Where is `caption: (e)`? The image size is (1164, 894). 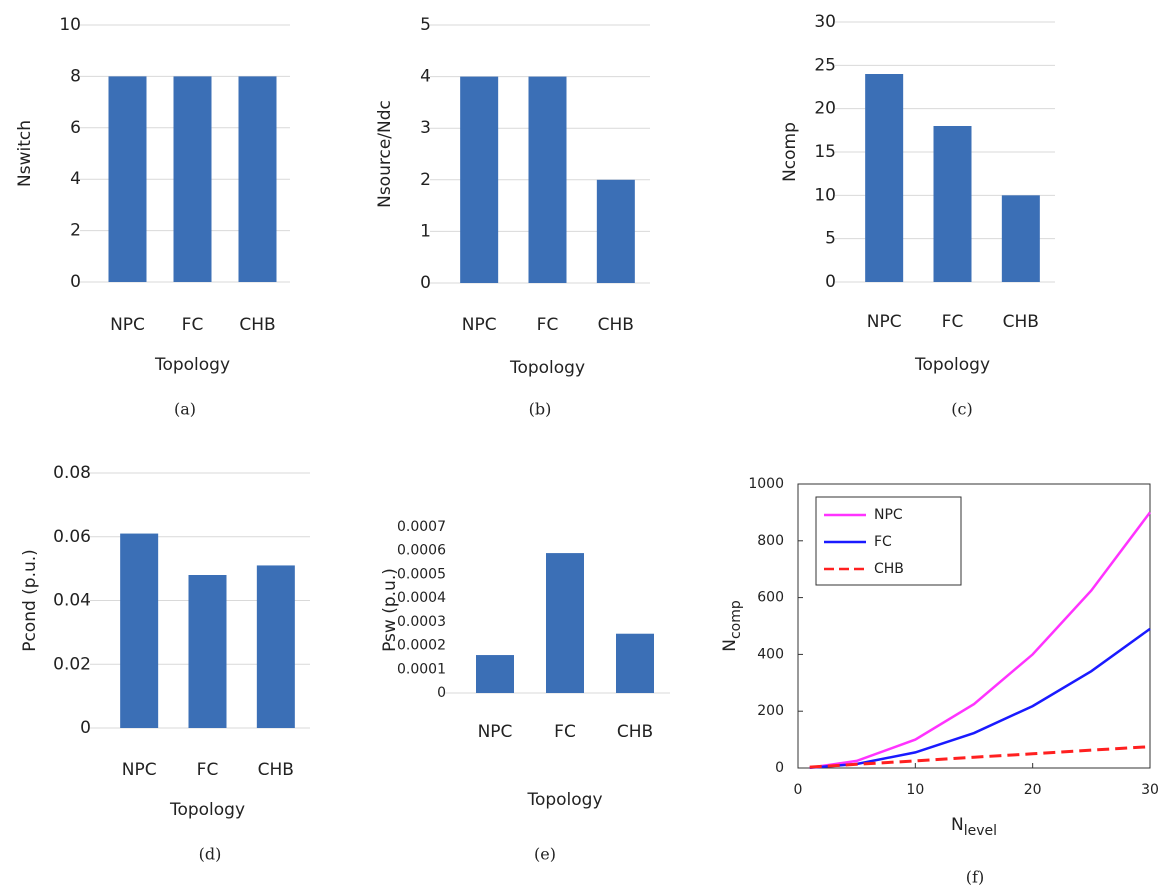
caption: (e) is located at coordinates (545, 854).